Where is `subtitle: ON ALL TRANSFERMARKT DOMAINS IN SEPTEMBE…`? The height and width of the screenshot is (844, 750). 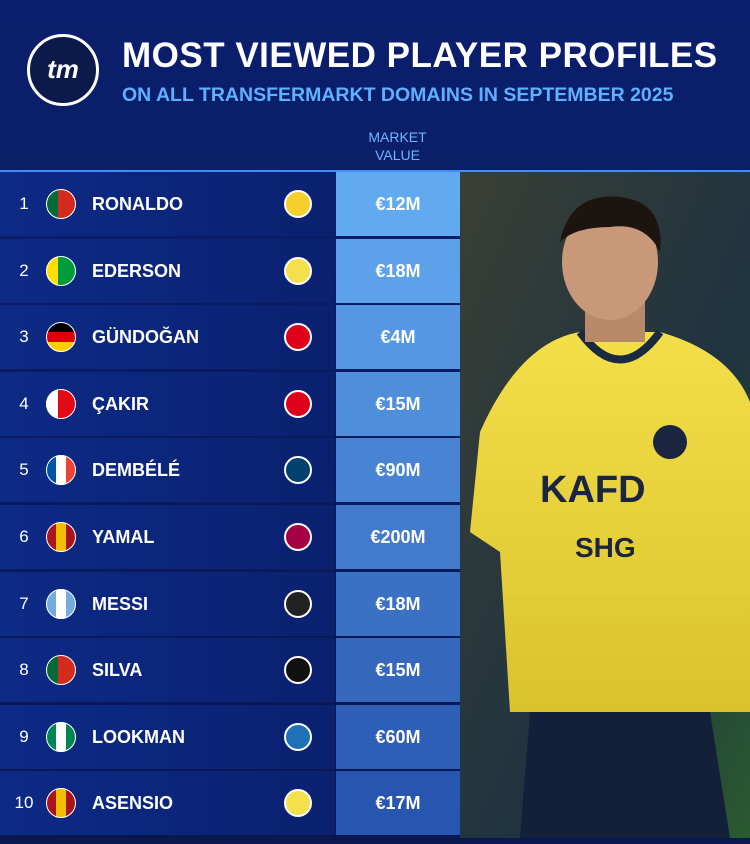
subtitle: ON ALL TRANSFERMARKT DOMAINS IN SEPTEMBE… is located at coordinates (398, 95).